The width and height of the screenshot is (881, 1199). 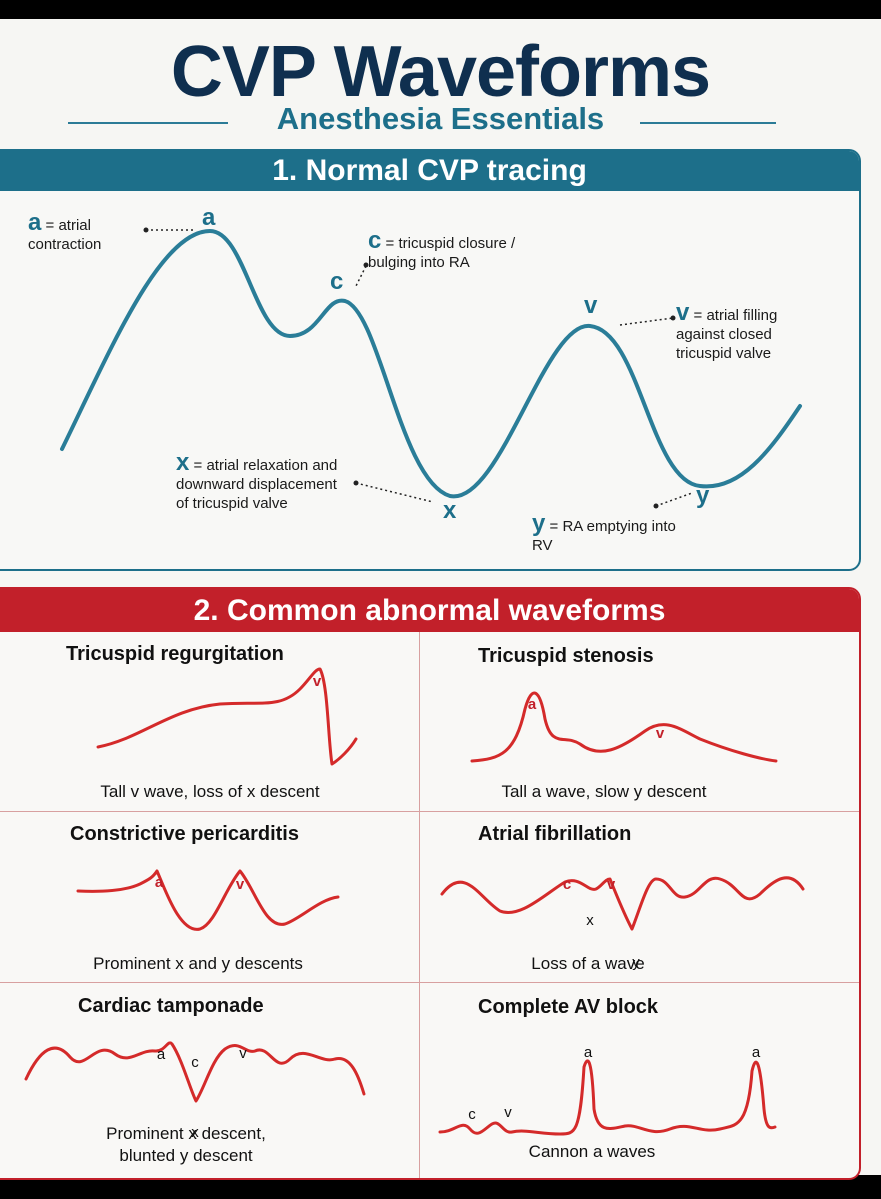 What do you see at coordinates (508, 1112) in the screenshot?
I see `avb-label-v: v` at bounding box center [508, 1112].